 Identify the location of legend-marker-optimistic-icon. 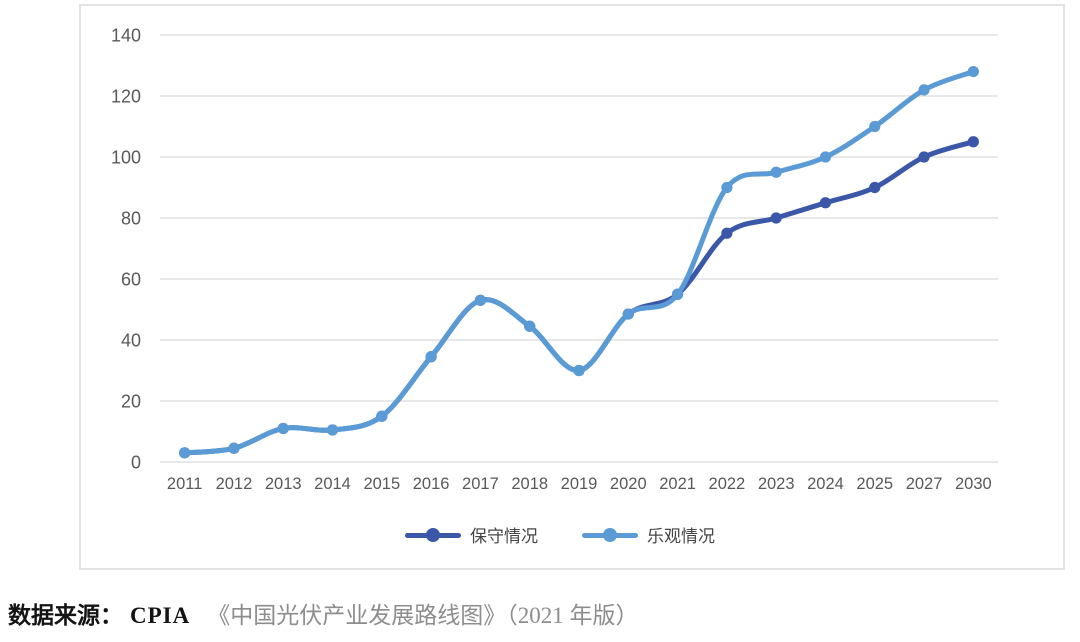
(610, 534).